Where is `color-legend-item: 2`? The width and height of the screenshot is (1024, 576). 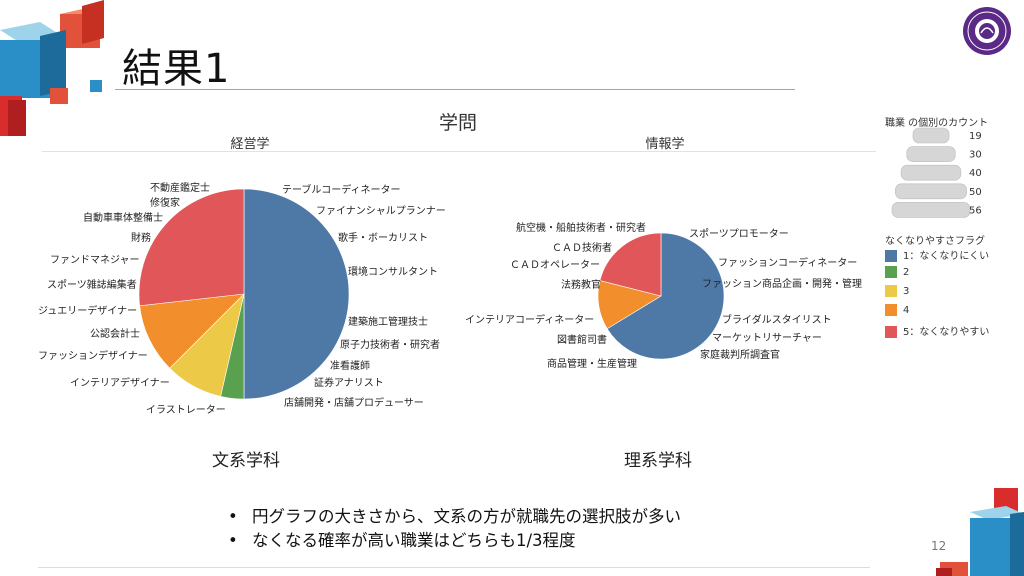 color-legend-item: 2 is located at coordinates (897, 272).